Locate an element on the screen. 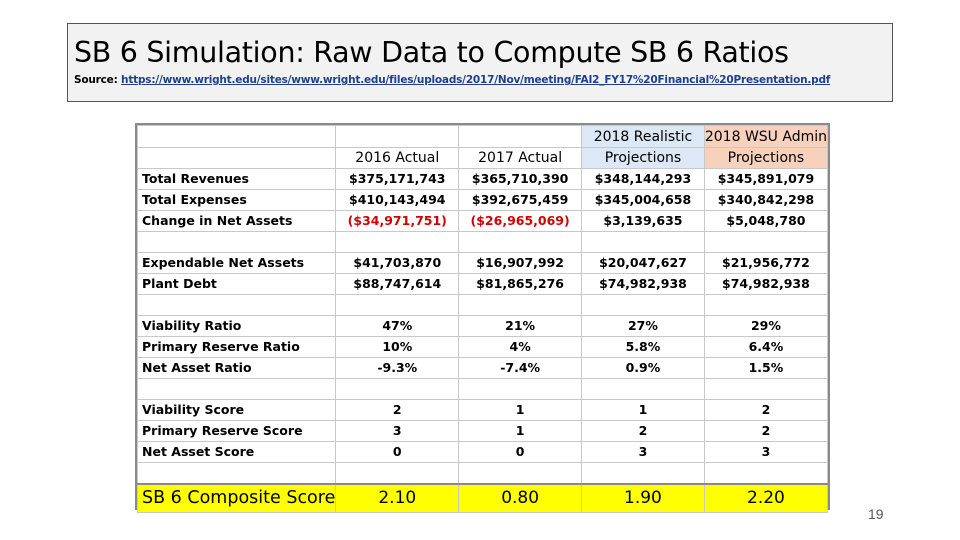 The height and width of the screenshot is (540, 960). row-label: Primary Reserve Ratio is located at coordinates (236, 347).